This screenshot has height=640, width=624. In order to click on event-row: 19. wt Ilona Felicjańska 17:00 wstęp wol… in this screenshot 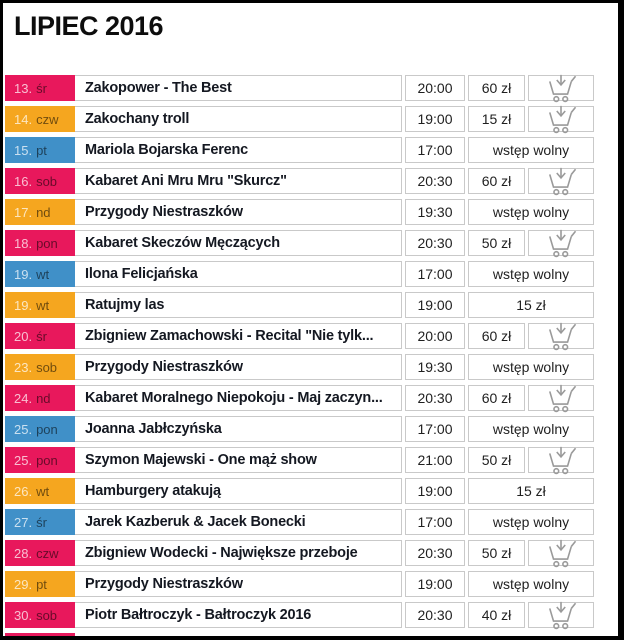, I will do `click(299, 274)`.